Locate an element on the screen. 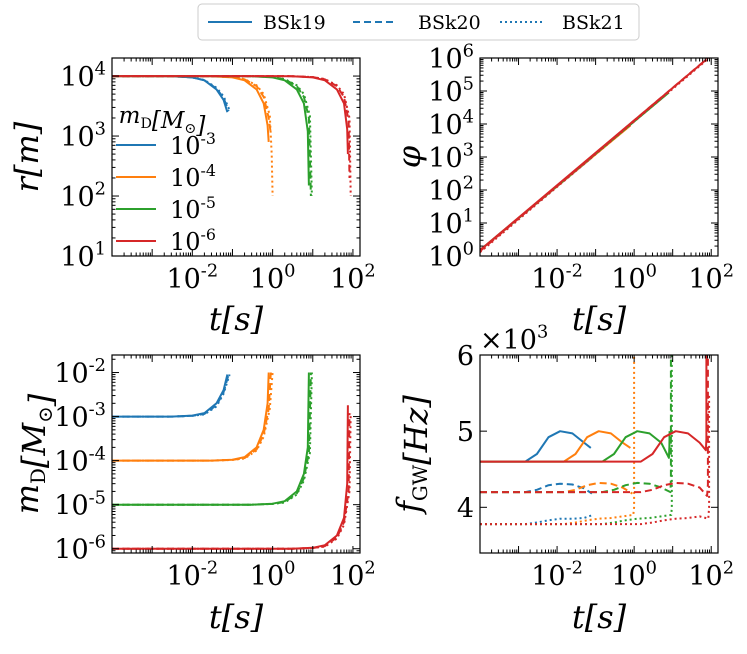  x-tick-label-phi-1: 10⁰ is located at coordinates (634, 278).